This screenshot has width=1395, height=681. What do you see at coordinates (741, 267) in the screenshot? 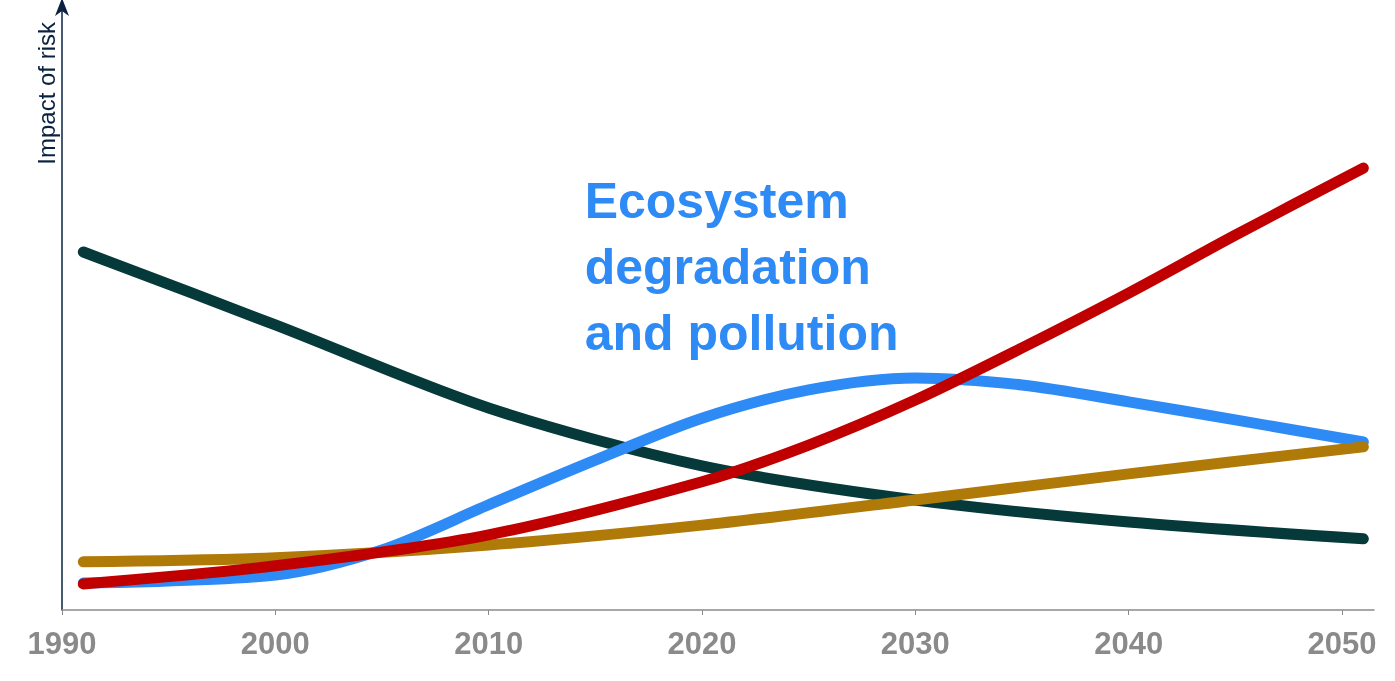
I see `series-label: Ecosystem degradation and pollution` at bounding box center [741, 267].